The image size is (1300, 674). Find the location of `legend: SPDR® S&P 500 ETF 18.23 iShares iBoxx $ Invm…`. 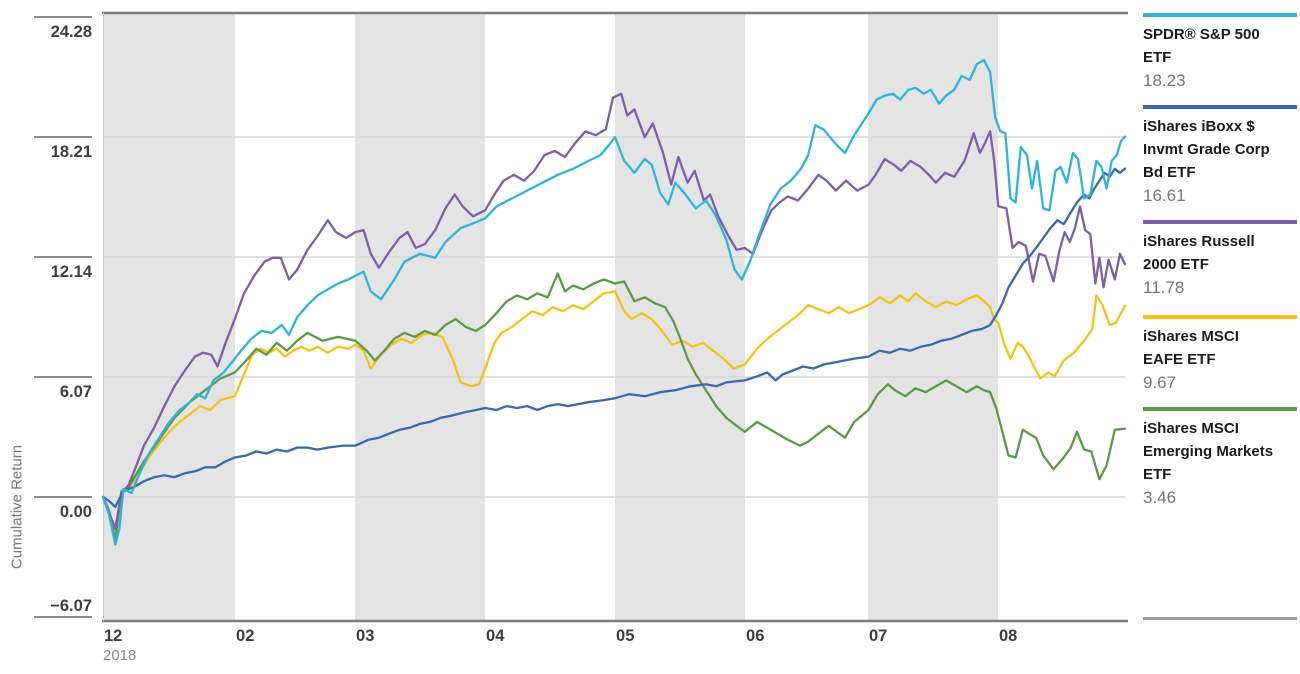

legend: SPDR® S&P 500 ETF 18.23 iShares iBoxx $ Invm… is located at coordinates (1221, 337).